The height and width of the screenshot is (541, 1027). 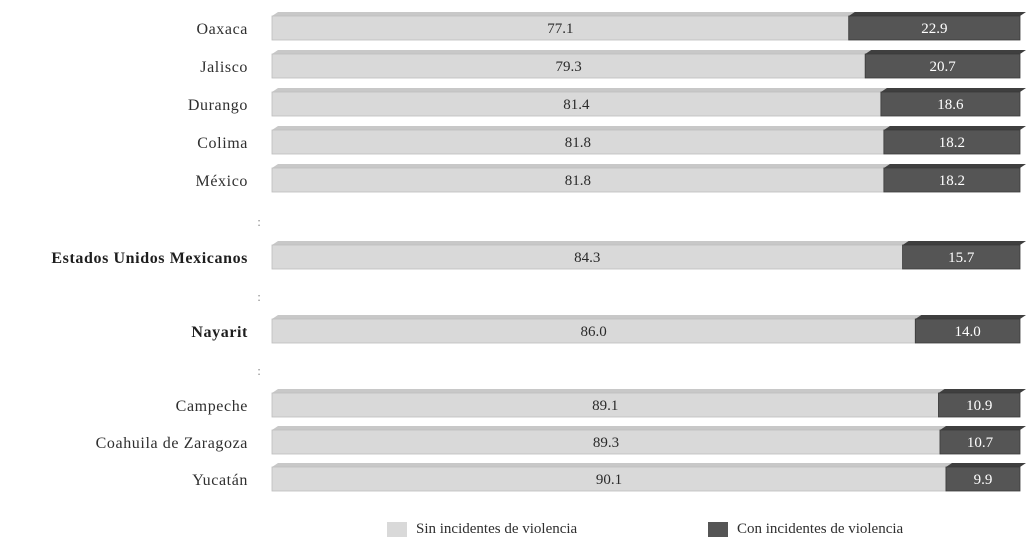 I want to click on bar-segment-sin-oaxaca, so click(x=560, y=28).